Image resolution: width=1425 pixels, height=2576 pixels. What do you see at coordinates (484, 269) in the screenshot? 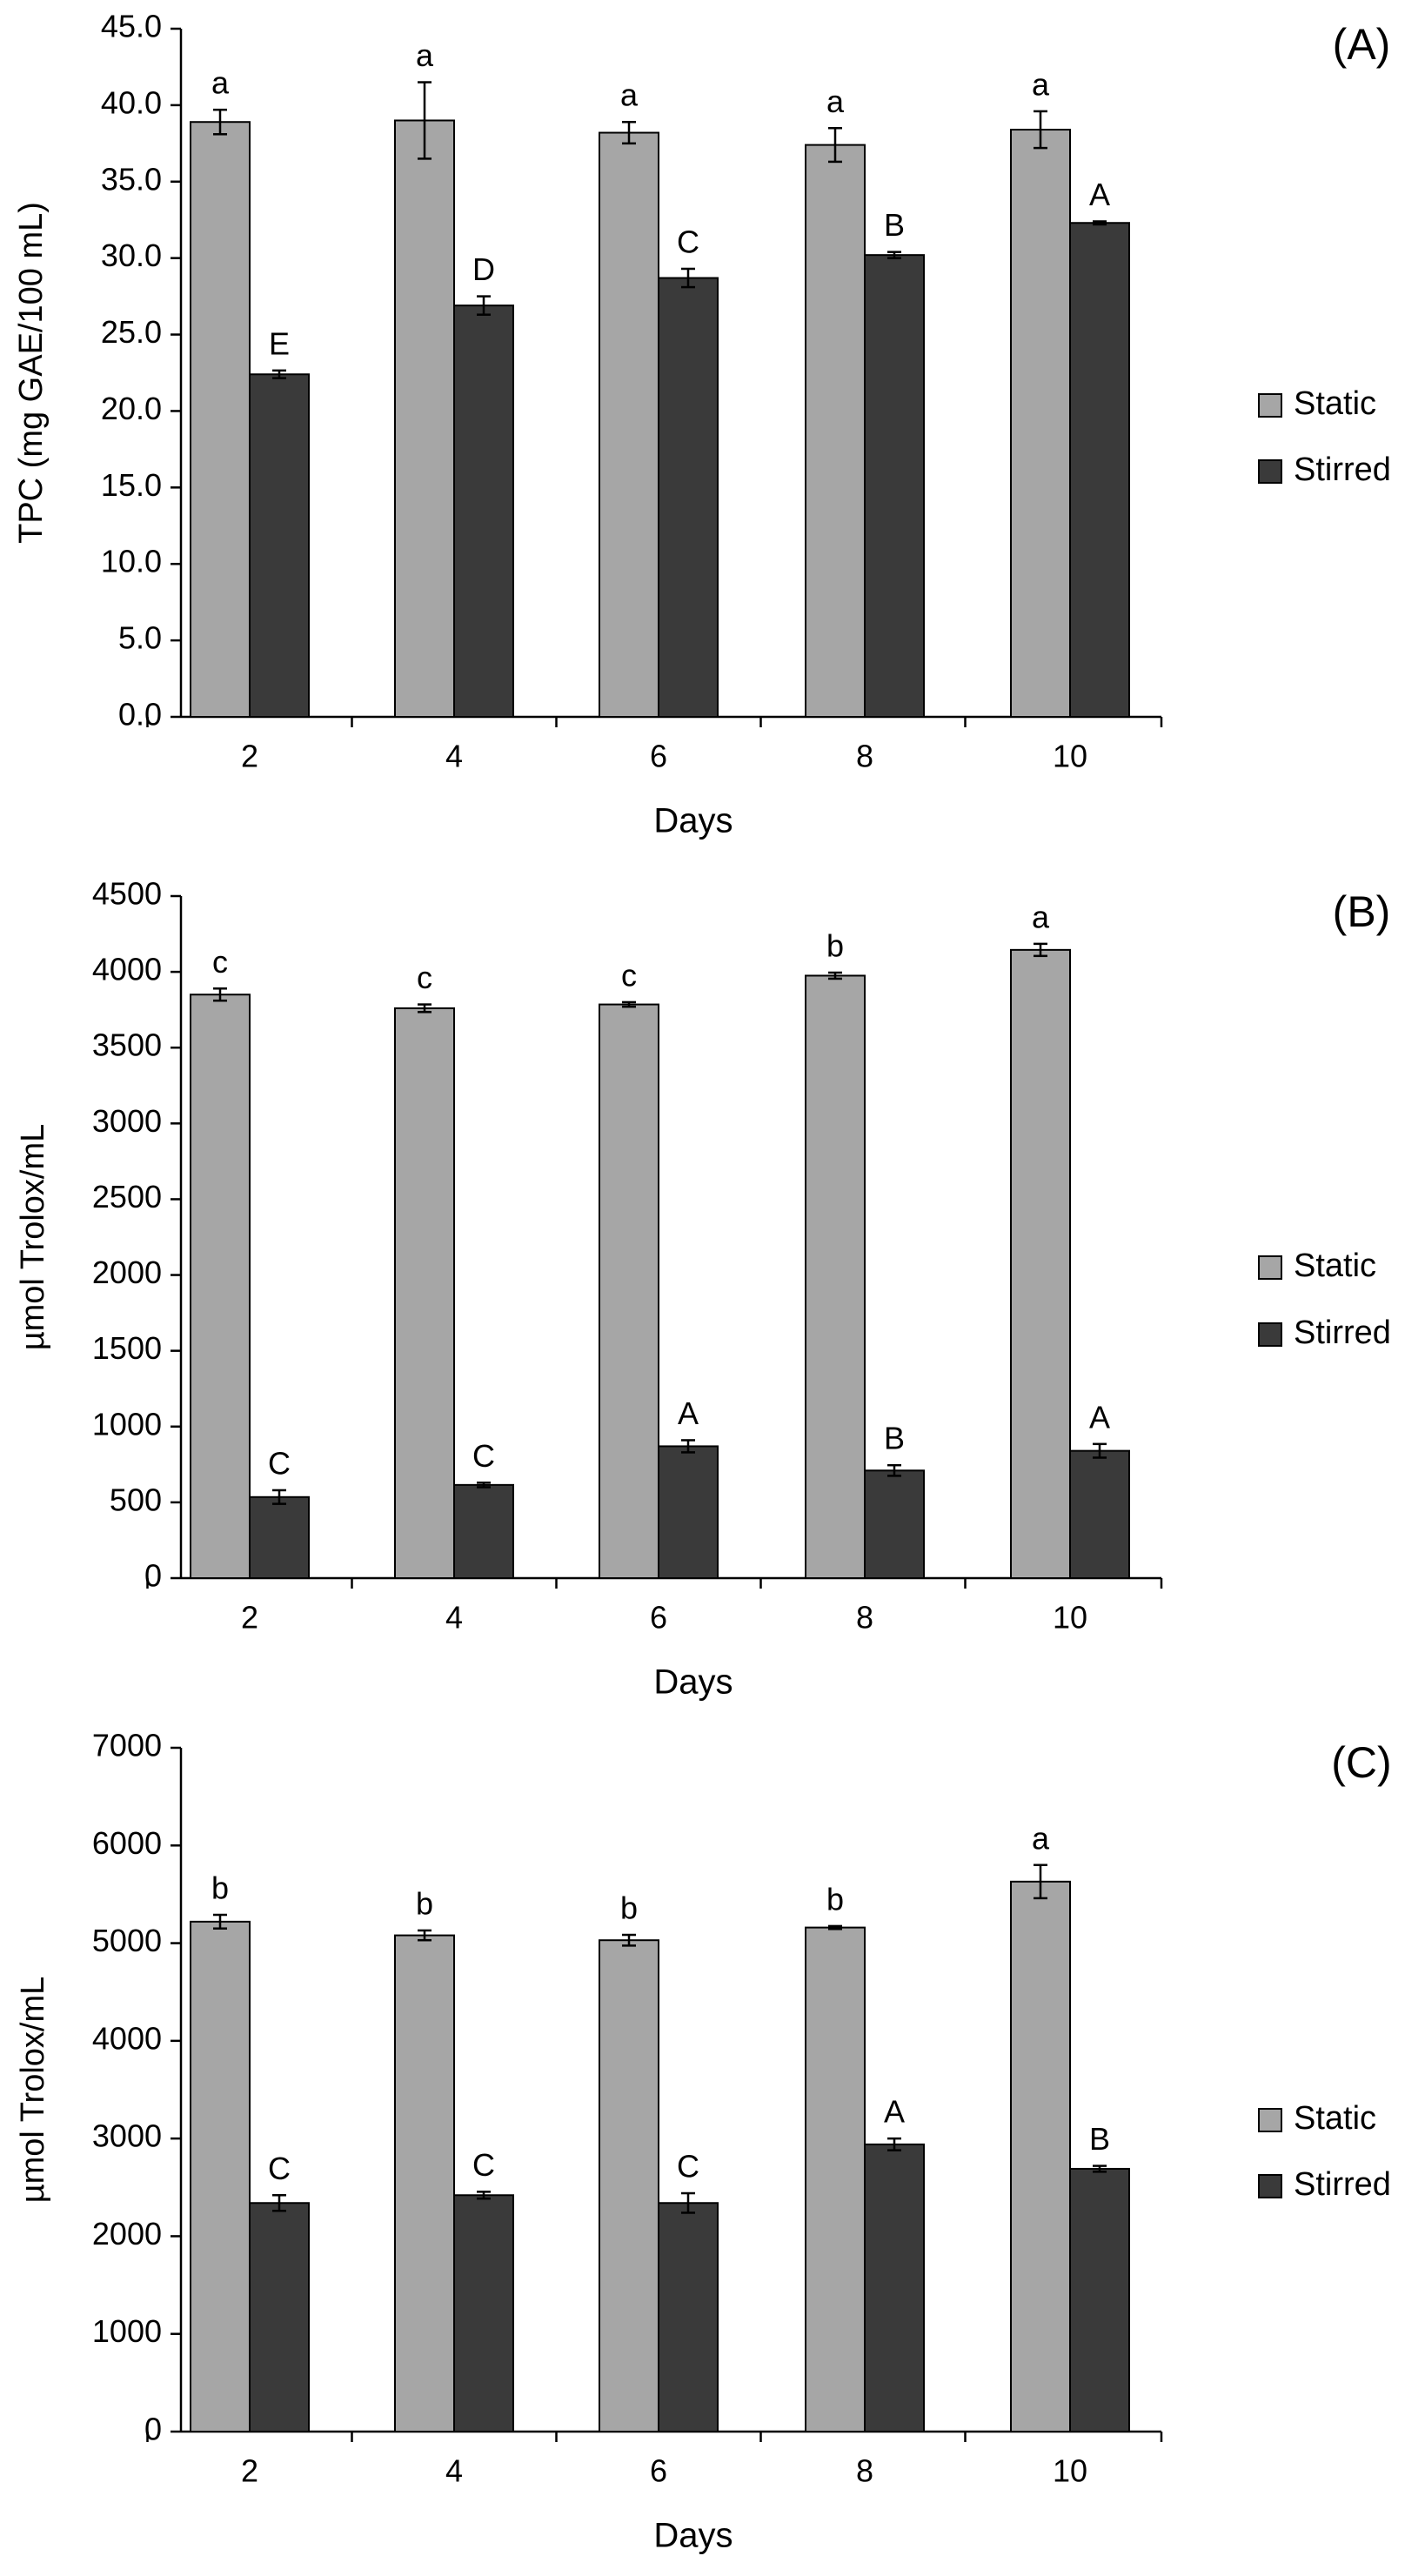
I see `significance-label-stirred: D` at bounding box center [484, 269].